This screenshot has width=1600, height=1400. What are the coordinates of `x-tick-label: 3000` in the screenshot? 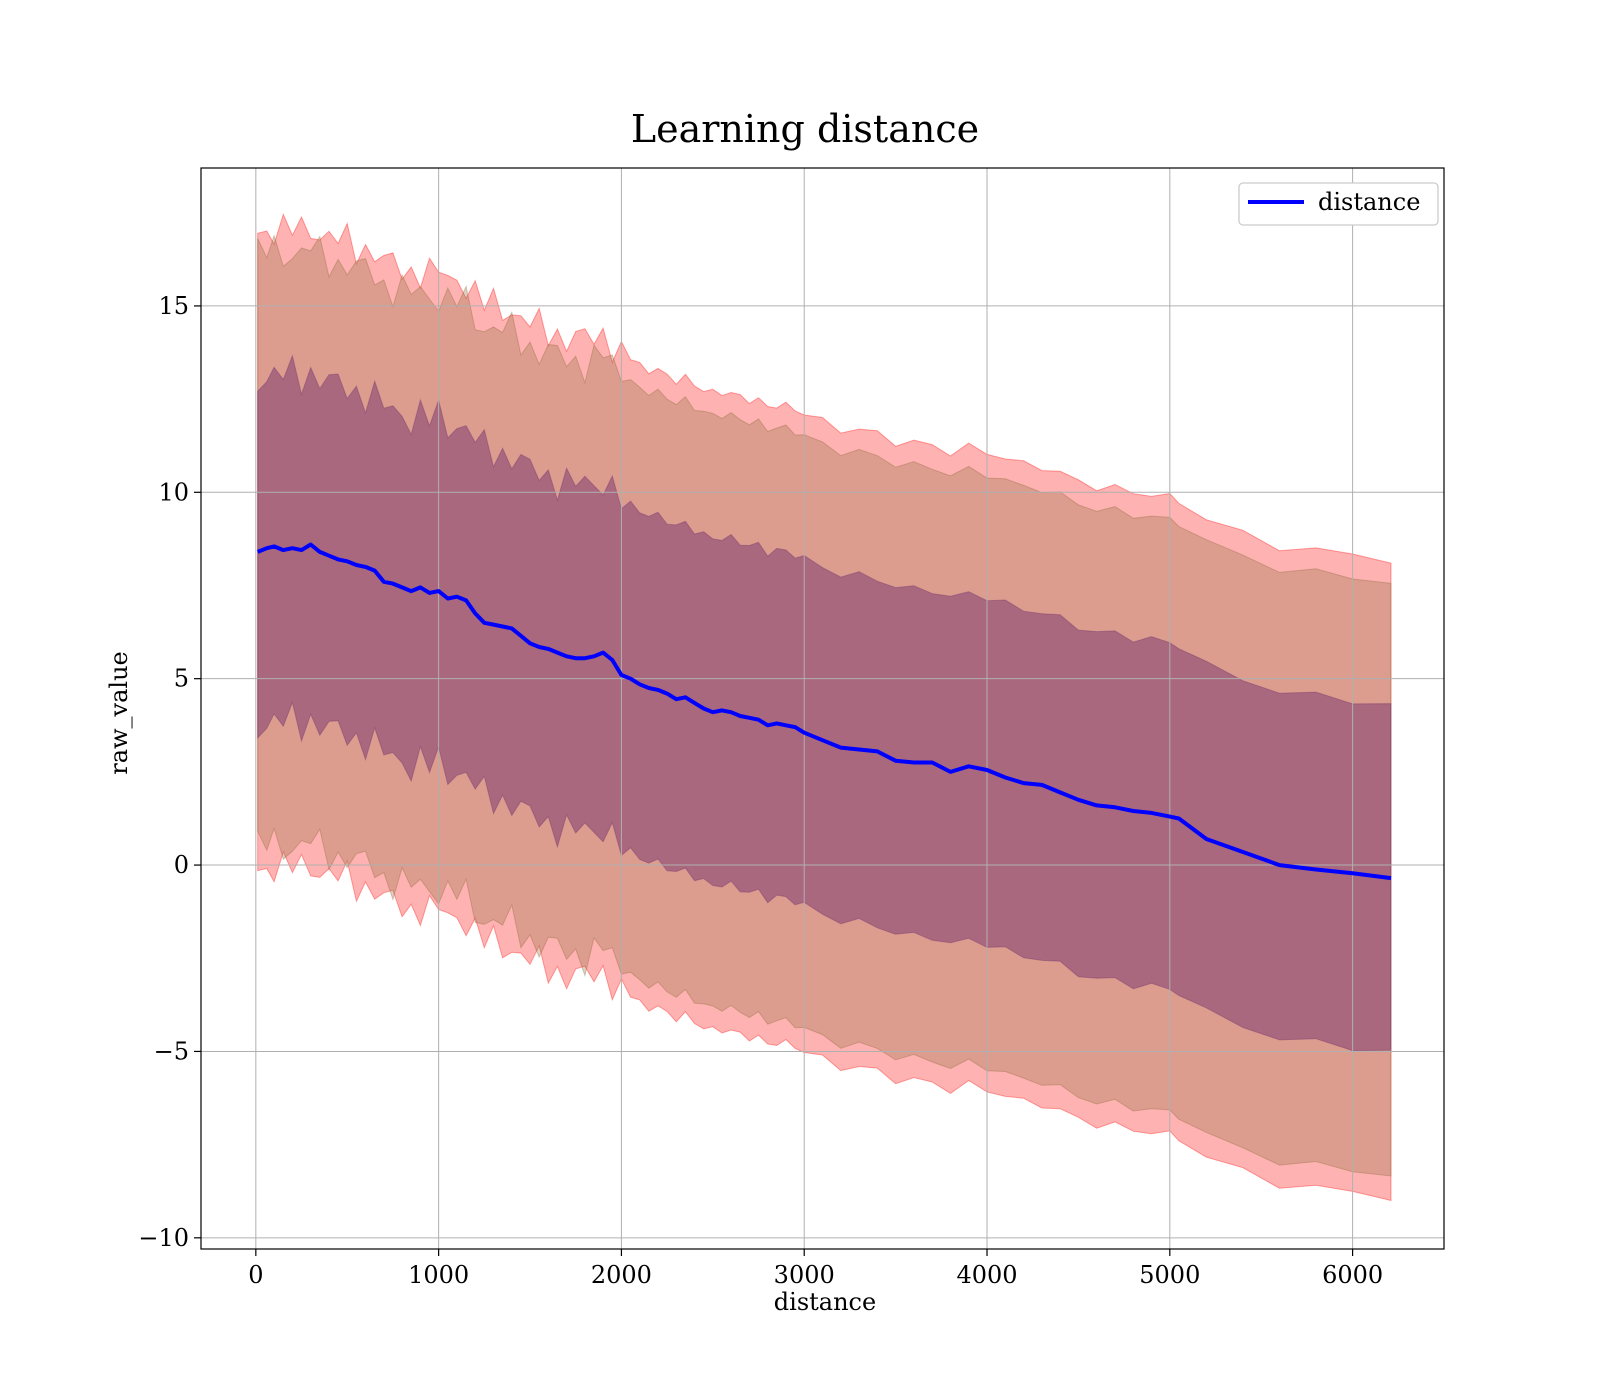 It's located at (804, 1275).